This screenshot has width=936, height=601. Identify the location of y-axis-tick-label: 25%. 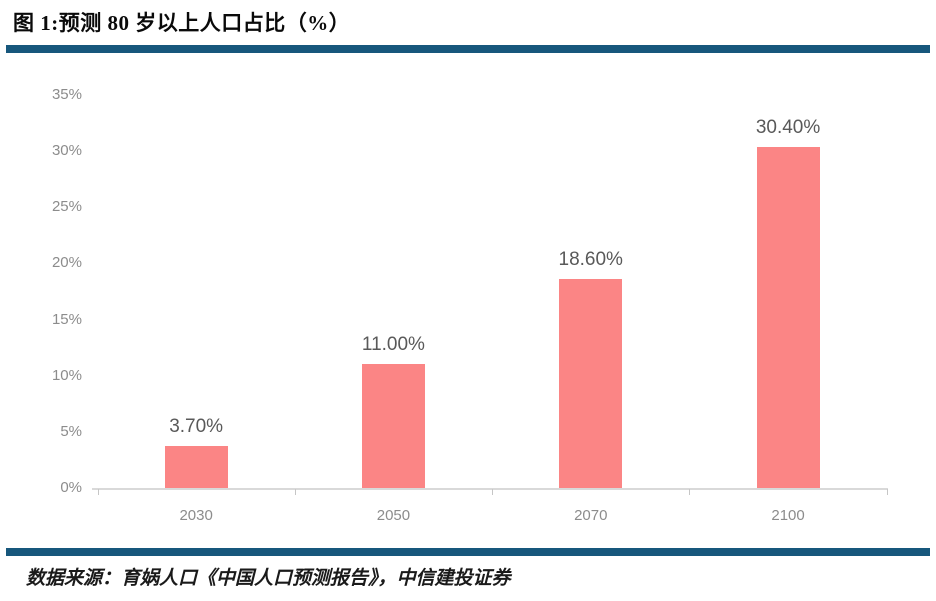
(66, 207).